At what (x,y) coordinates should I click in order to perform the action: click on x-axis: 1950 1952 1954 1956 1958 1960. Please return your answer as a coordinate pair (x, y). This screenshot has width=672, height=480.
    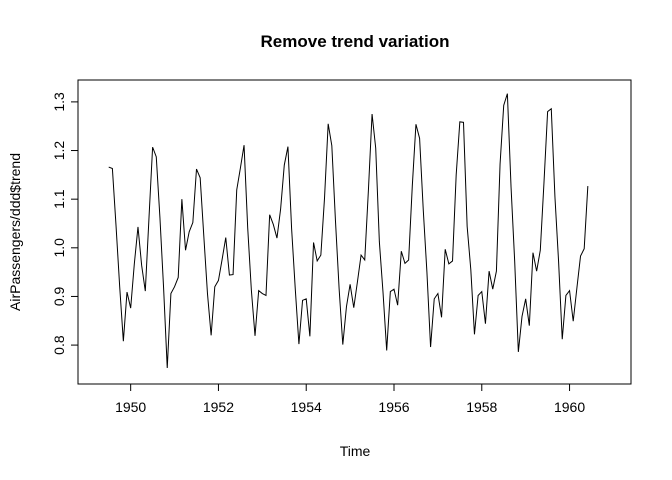
    Looking at the image, I should click on (350, 399).